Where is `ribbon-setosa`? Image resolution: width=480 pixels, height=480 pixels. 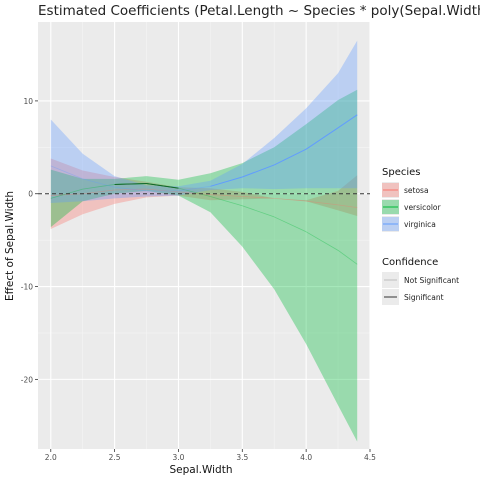 ribbon-setosa is located at coordinates (204, 193).